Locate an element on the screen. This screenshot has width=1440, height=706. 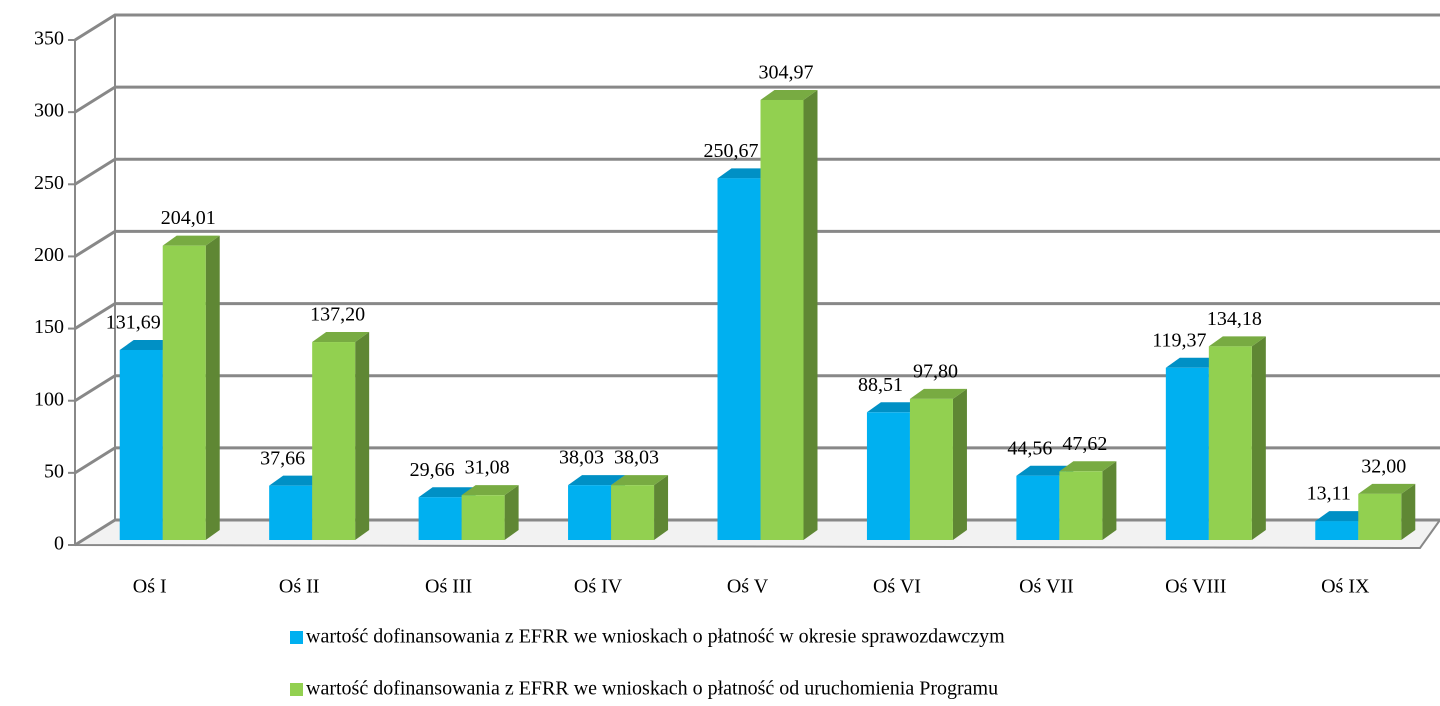
data-label: 88,51 is located at coordinates (880, 385).